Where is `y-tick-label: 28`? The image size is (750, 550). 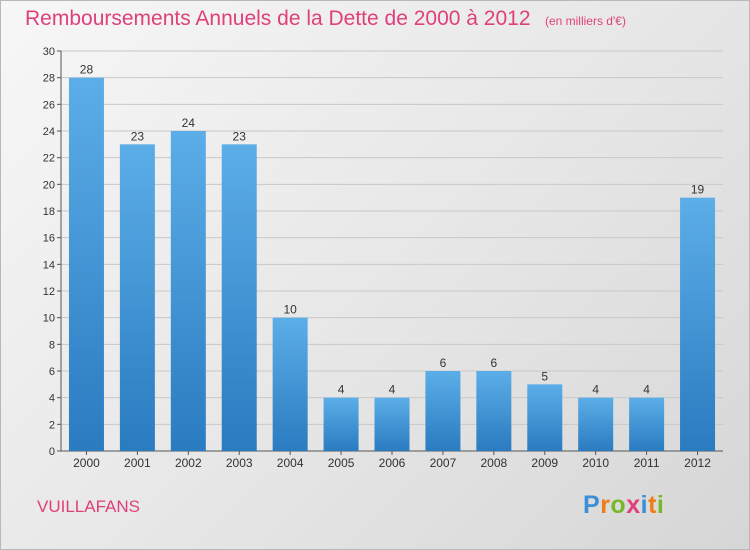
y-tick-label: 28 is located at coordinates (49, 79).